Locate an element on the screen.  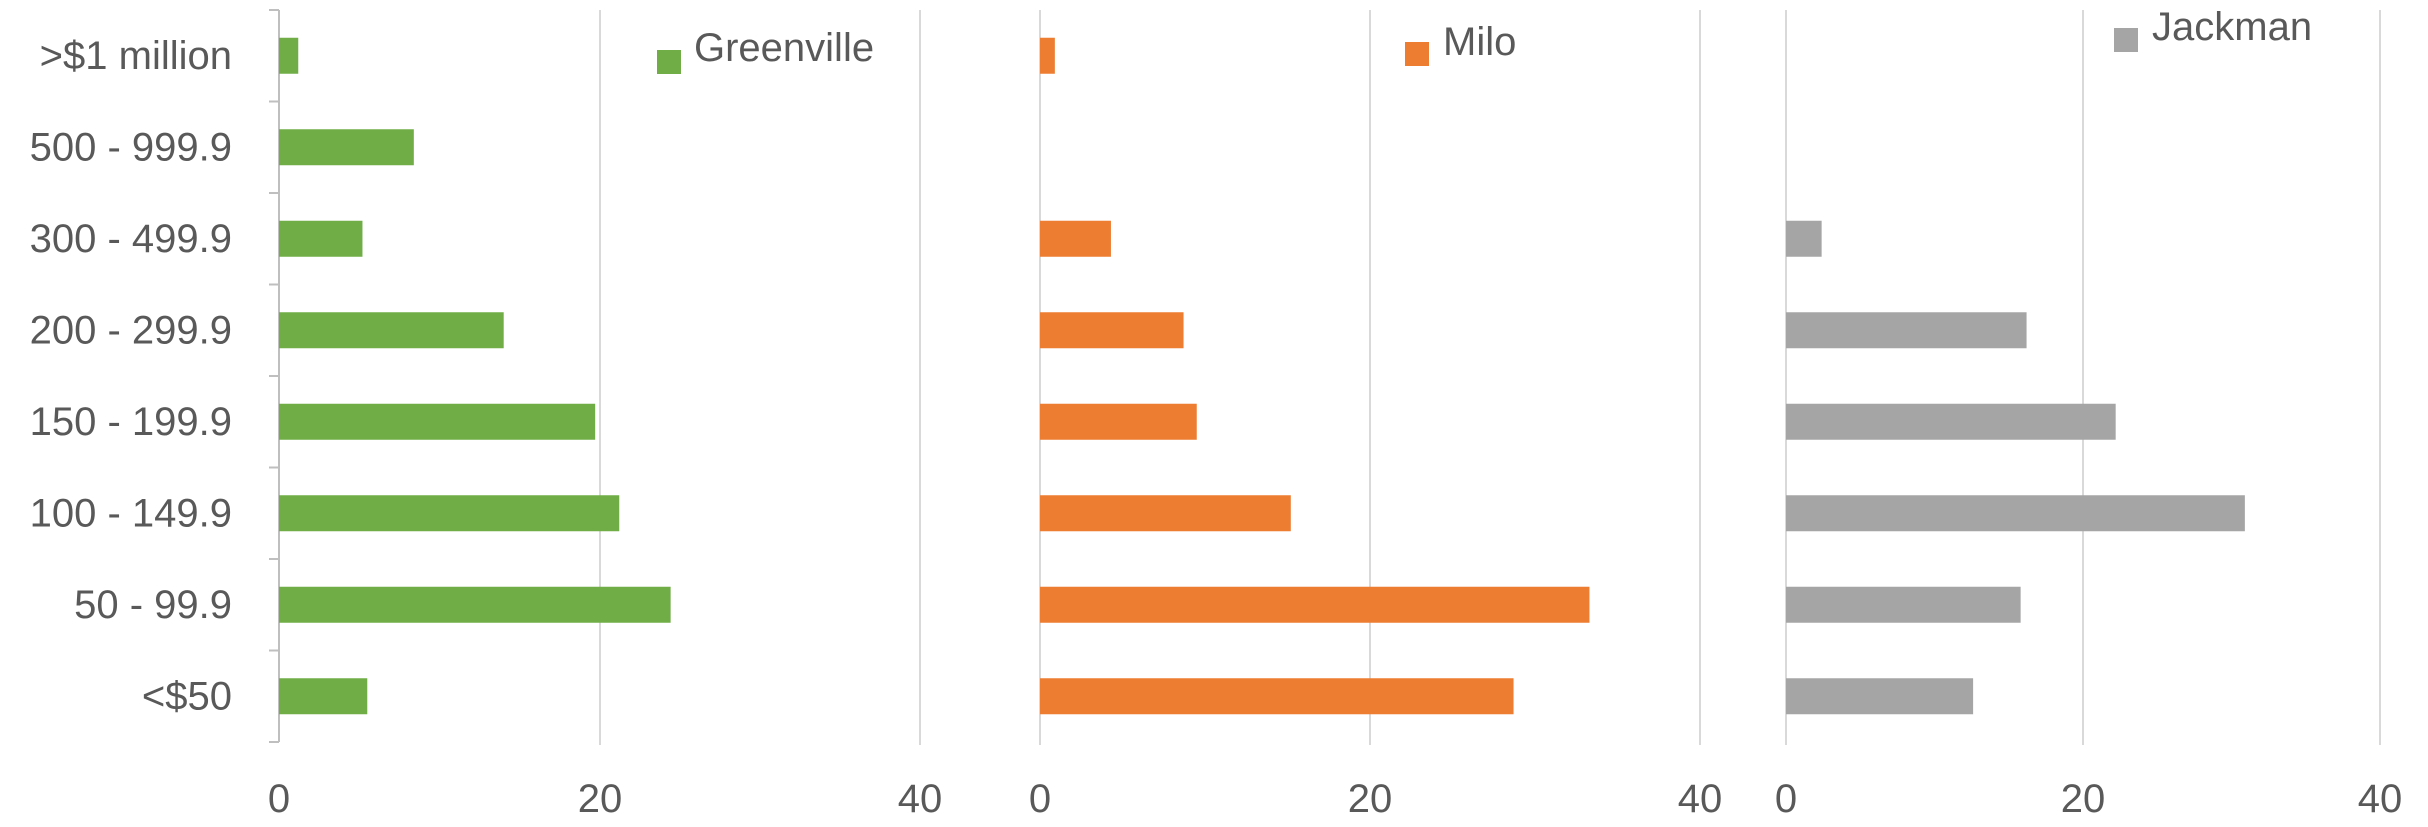
category-label: 50 - 99.9 is located at coordinates (153, 605).